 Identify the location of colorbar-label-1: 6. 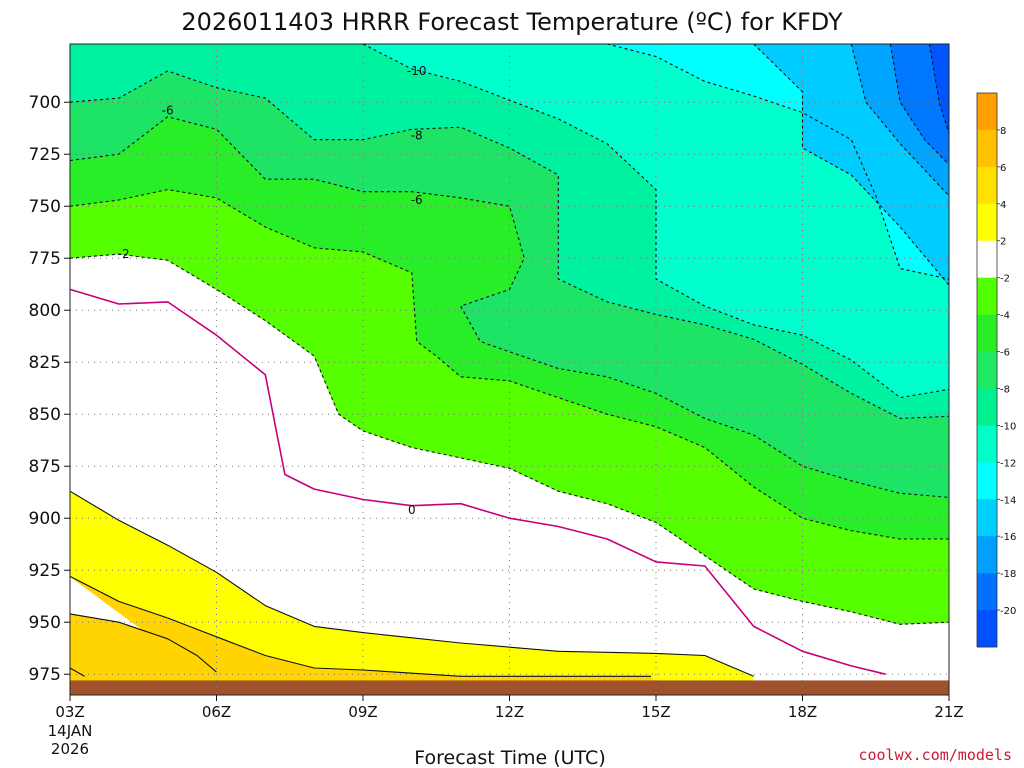
(1003, 168).